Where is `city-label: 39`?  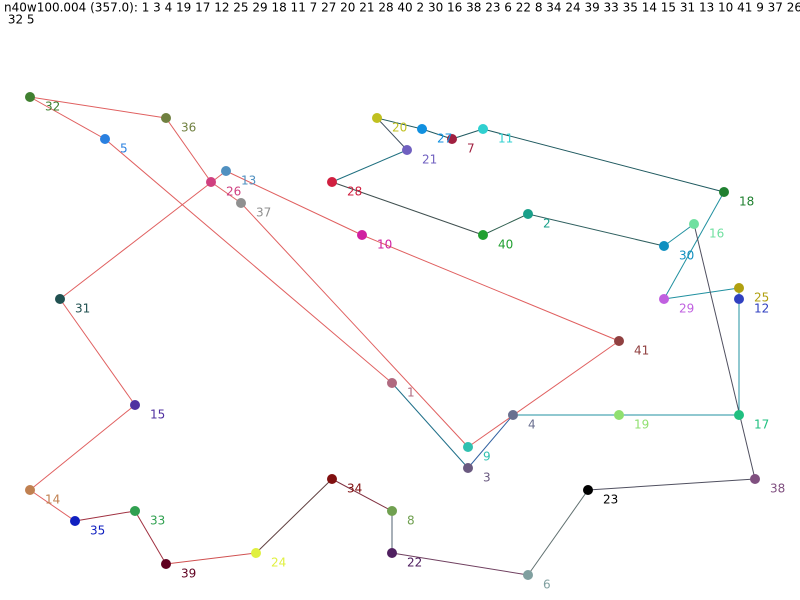
city-label: 39 is located at coordinates (188, 574).